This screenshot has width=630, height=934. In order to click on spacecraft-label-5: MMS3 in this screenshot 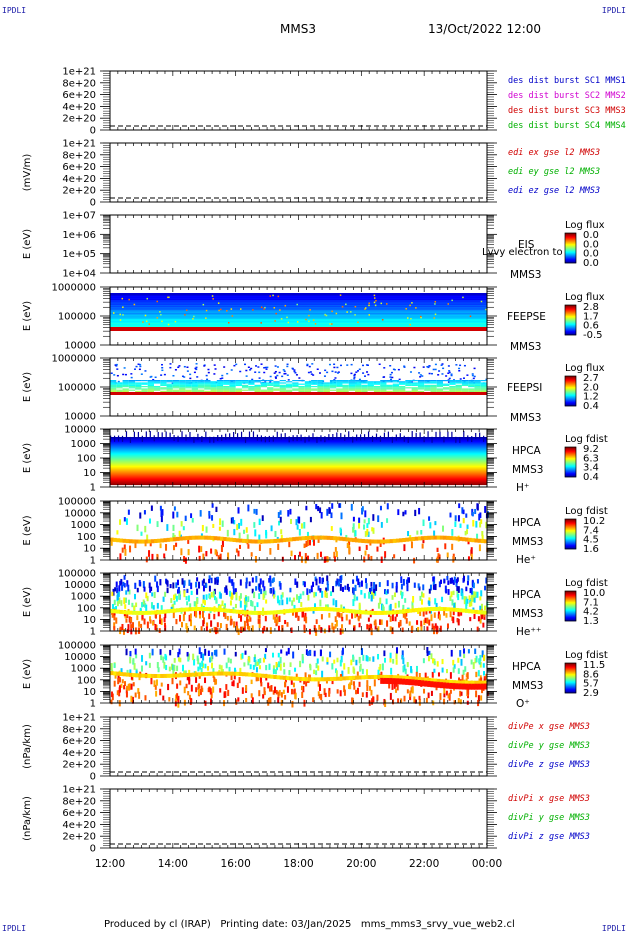, I will do `click(527, 470)`.